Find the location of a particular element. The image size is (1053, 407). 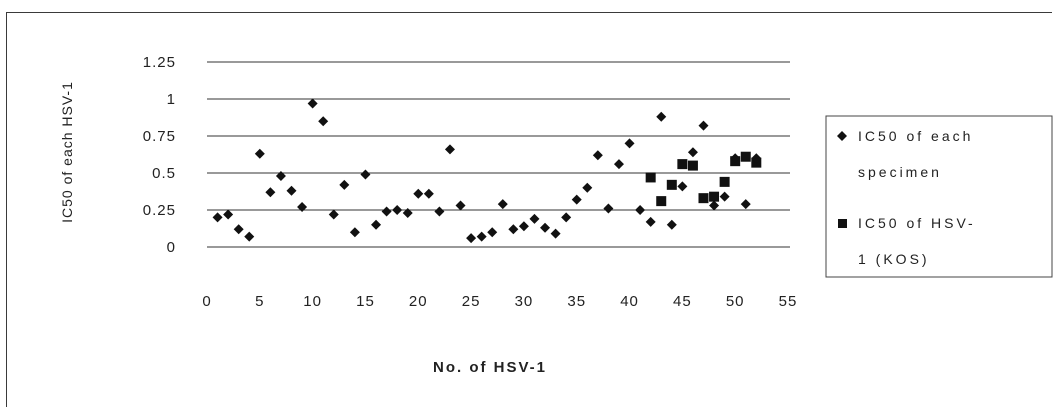

y-axis-title: IC50 of each HSV-1 is located at coordinates (67, 152).